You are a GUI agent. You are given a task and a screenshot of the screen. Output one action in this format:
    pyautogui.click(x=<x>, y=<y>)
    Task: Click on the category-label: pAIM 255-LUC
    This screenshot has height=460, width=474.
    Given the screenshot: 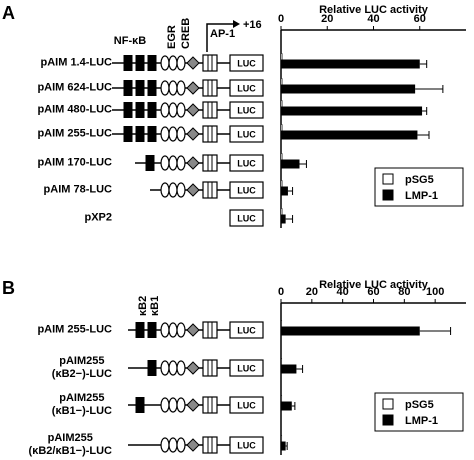 What is the action you would take?
    pyautogui.click(x=74, y=329)
    